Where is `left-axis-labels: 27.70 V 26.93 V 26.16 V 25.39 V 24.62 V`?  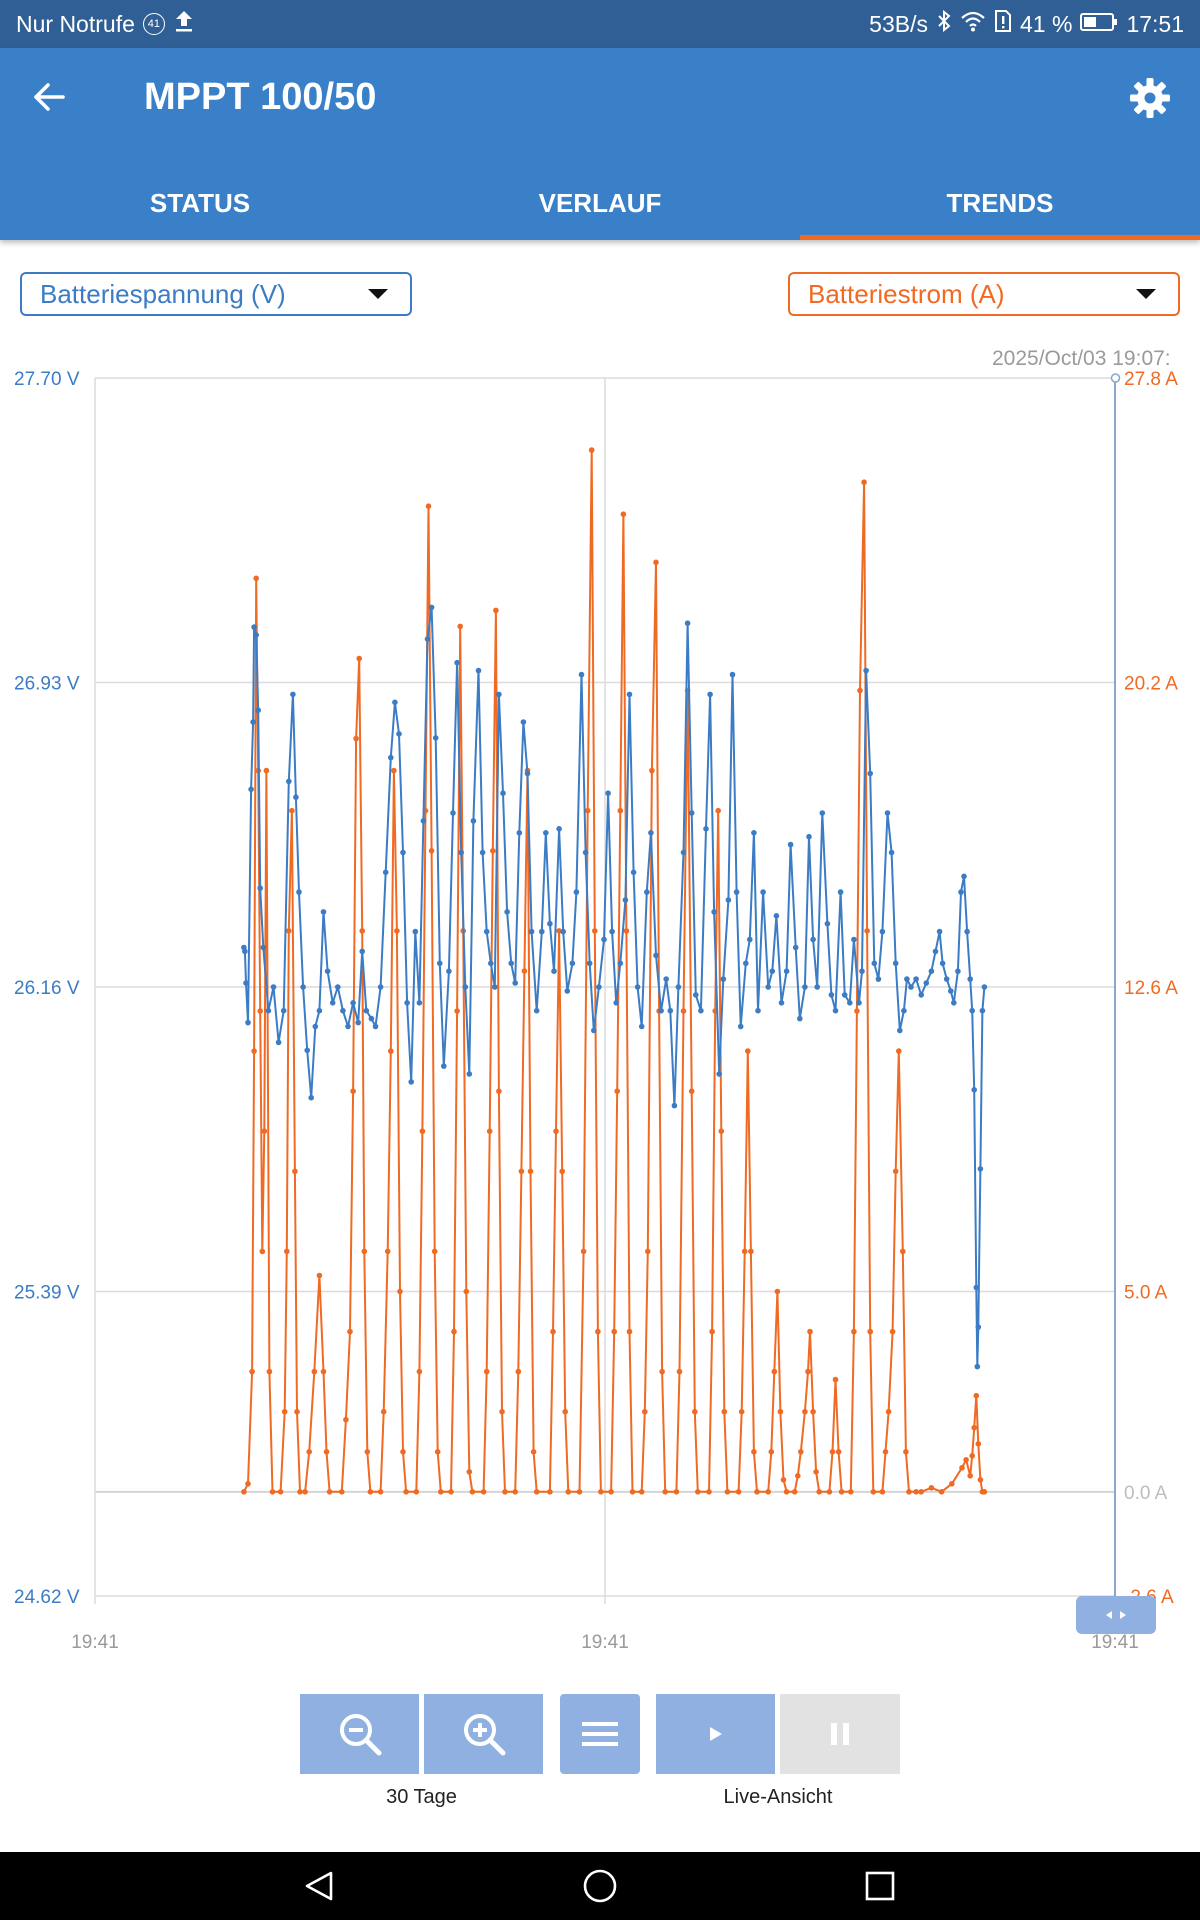 left-axis-labels: 27.70 V 26.93 V 26.16 V 25.39 V 24.62 V is located at coordinates (47, 988).